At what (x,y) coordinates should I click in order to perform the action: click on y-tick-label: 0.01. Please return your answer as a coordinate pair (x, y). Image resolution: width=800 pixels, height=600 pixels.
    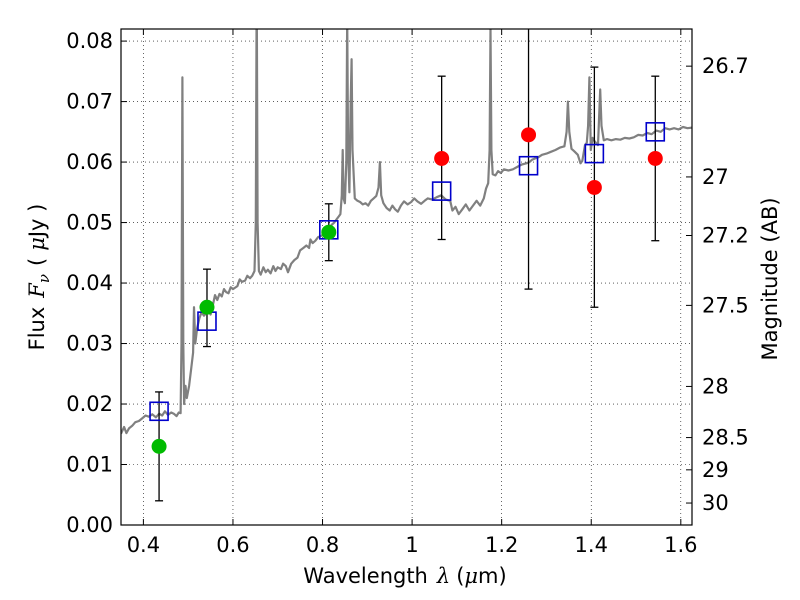
    Looking at the image, I should click on (89, 465).